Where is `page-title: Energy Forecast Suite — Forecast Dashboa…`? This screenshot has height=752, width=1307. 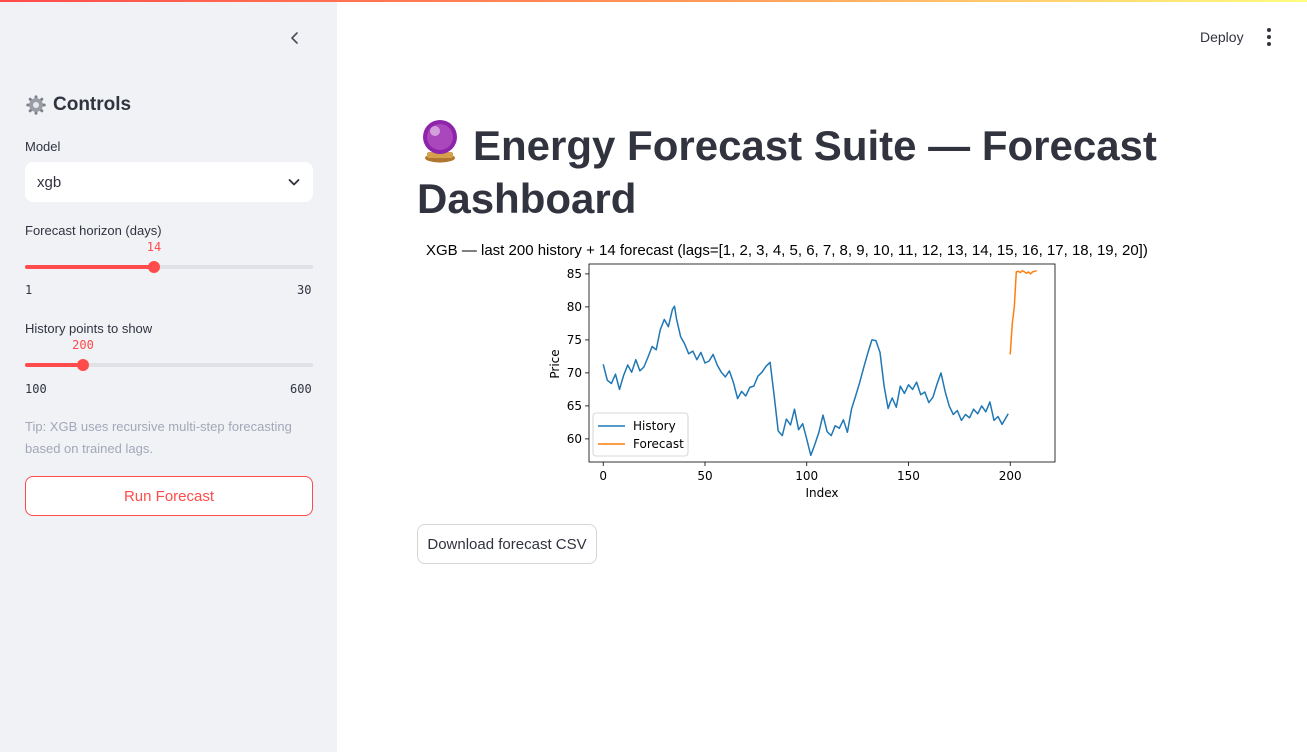
page-title: Energy Forecast Suite — Forecast Dashboa… is located at coordinates (847, 171).